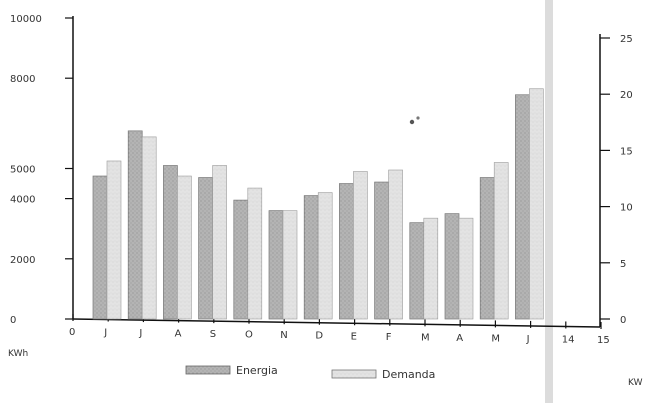  Describe the element at coordinates (336, 323) in the screenshot. I see `x-axis-line` at that location.